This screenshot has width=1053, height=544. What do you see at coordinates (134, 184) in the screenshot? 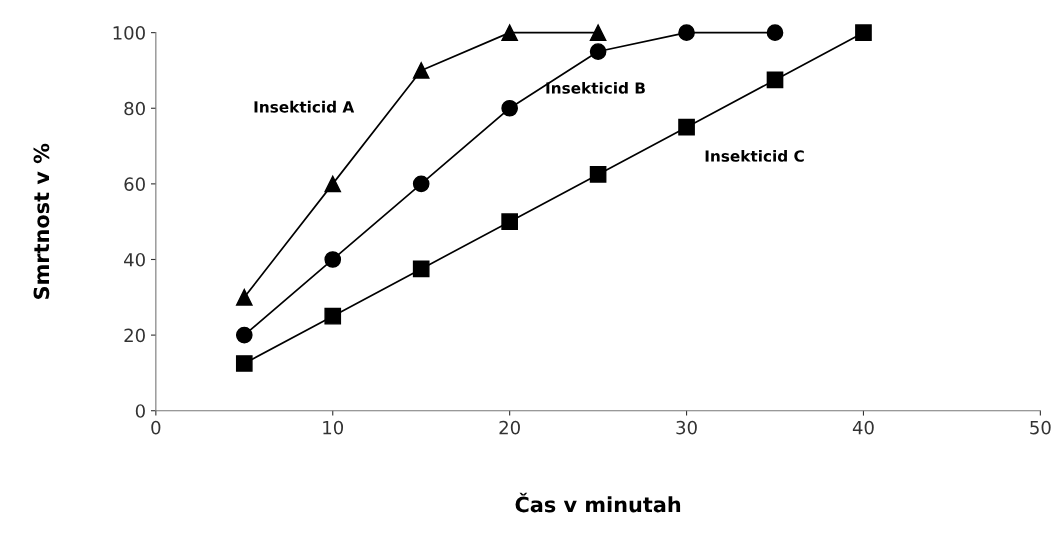
I see `y-tick-label: 60` at bounding box center [134, 184].